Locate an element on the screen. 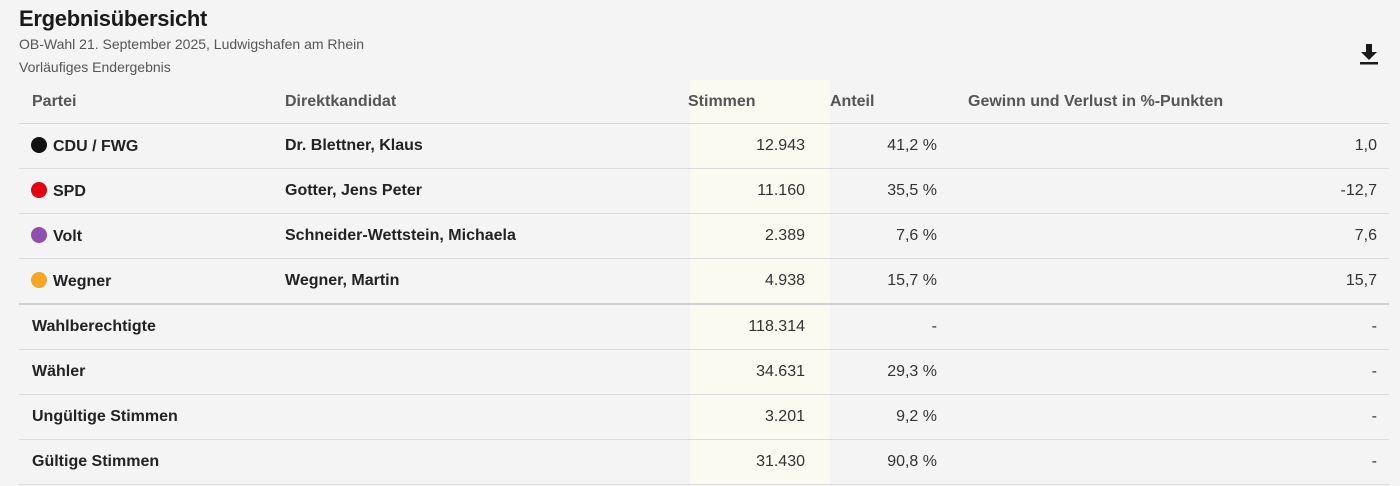 The height and width of the screenshot is (486, 1400). party-name: Volt is located at coordinates (68, 236).